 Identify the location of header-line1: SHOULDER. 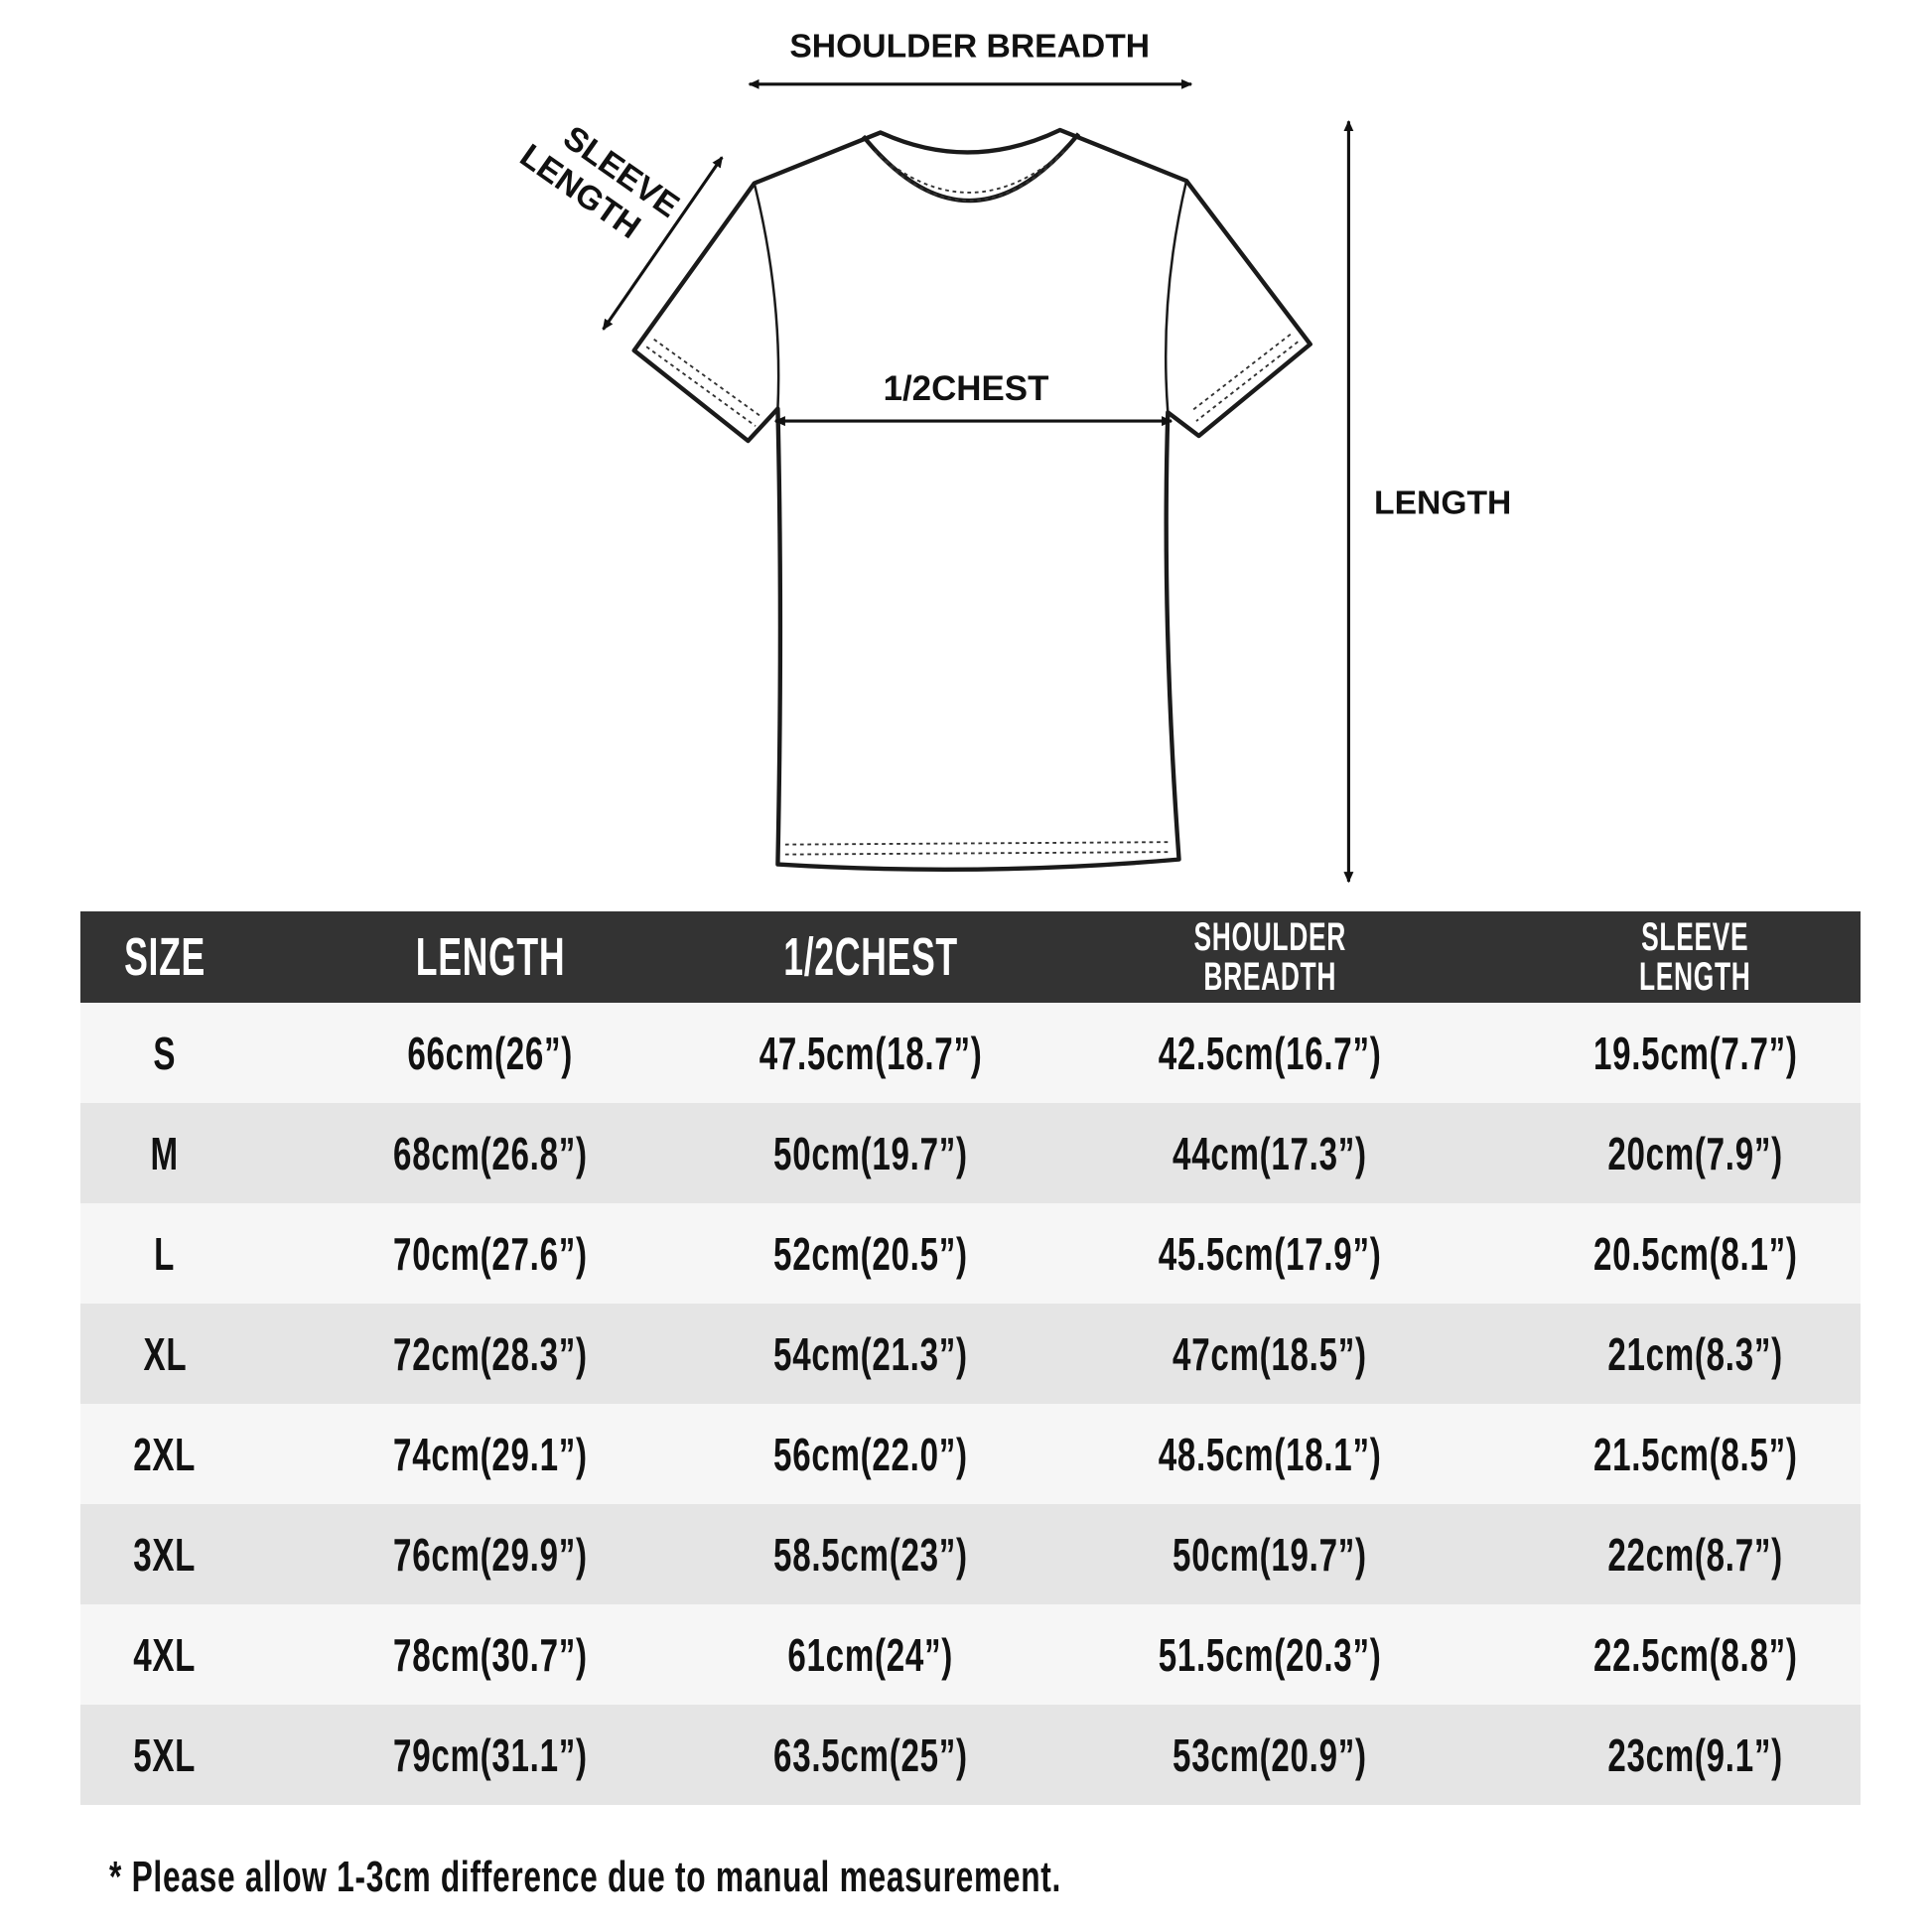
(1270, 937).